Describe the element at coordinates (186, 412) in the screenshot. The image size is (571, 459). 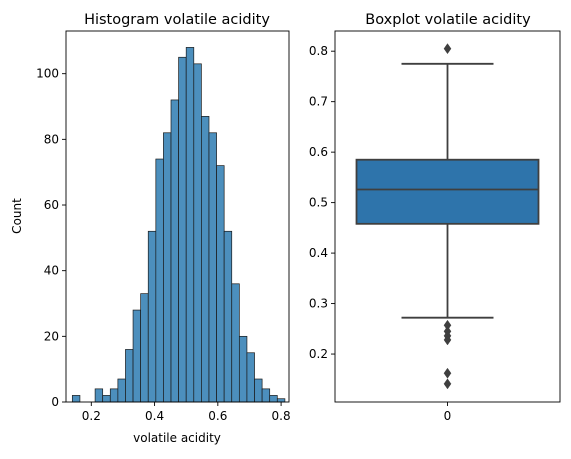
I see `histogram-x-ticks: 0.2 0.4 0.6 0.8` at that location.